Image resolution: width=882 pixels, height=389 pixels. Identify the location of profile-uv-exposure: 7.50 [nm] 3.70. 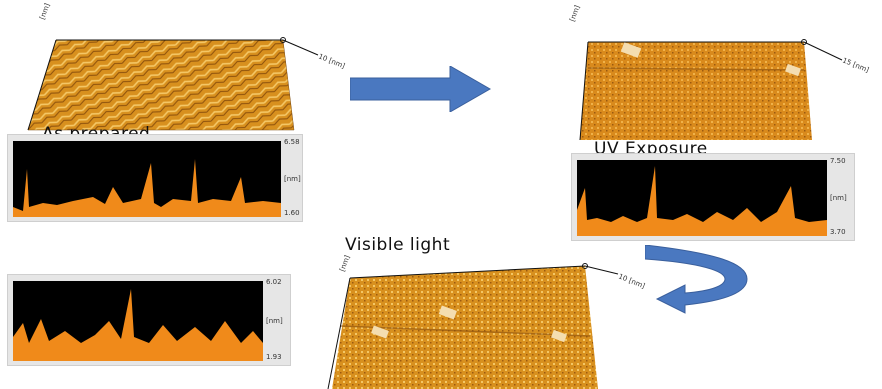
(713, 197).